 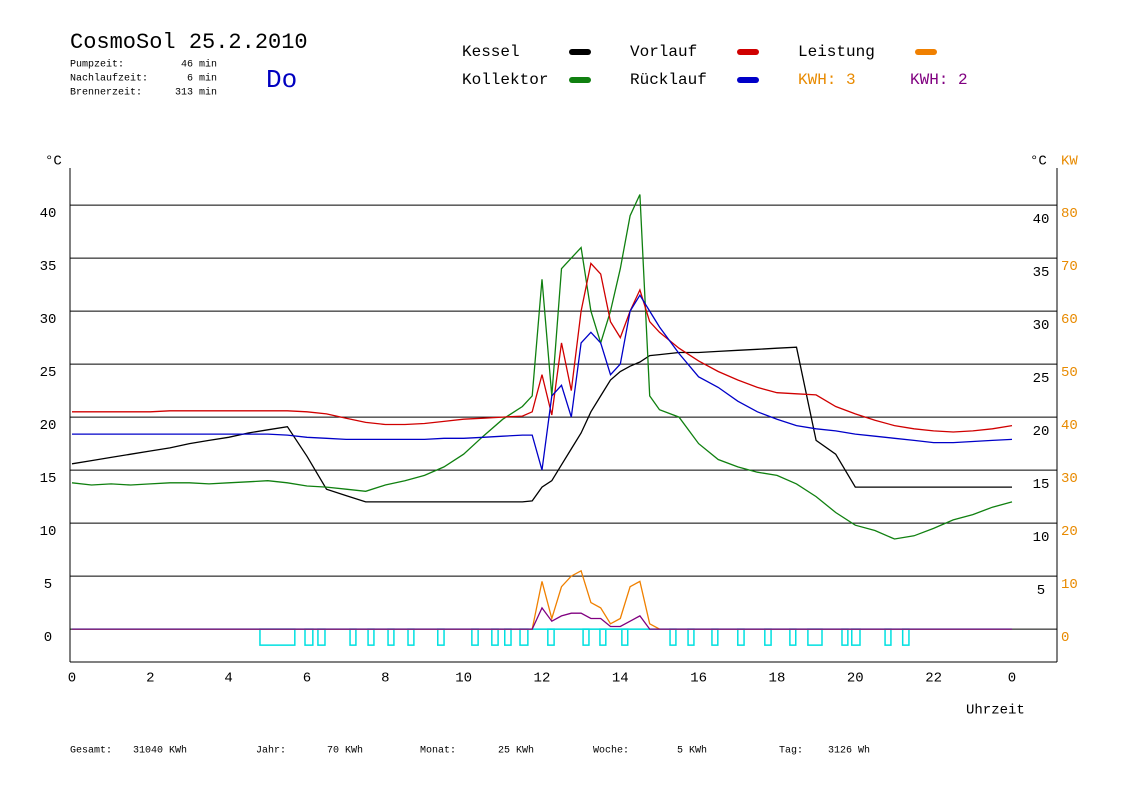 What do you see at coordinates (385, 679) in the screenshot?
I see `x-tick-label: 8` at bounding box center [385, 679].